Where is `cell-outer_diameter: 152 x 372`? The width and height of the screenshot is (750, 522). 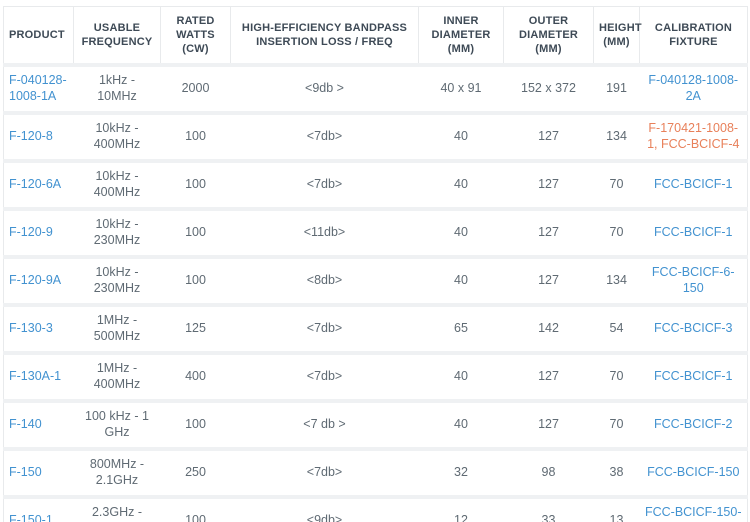 cell-outer_diameter: 152 x 372 is located at coordinates (548, 88).